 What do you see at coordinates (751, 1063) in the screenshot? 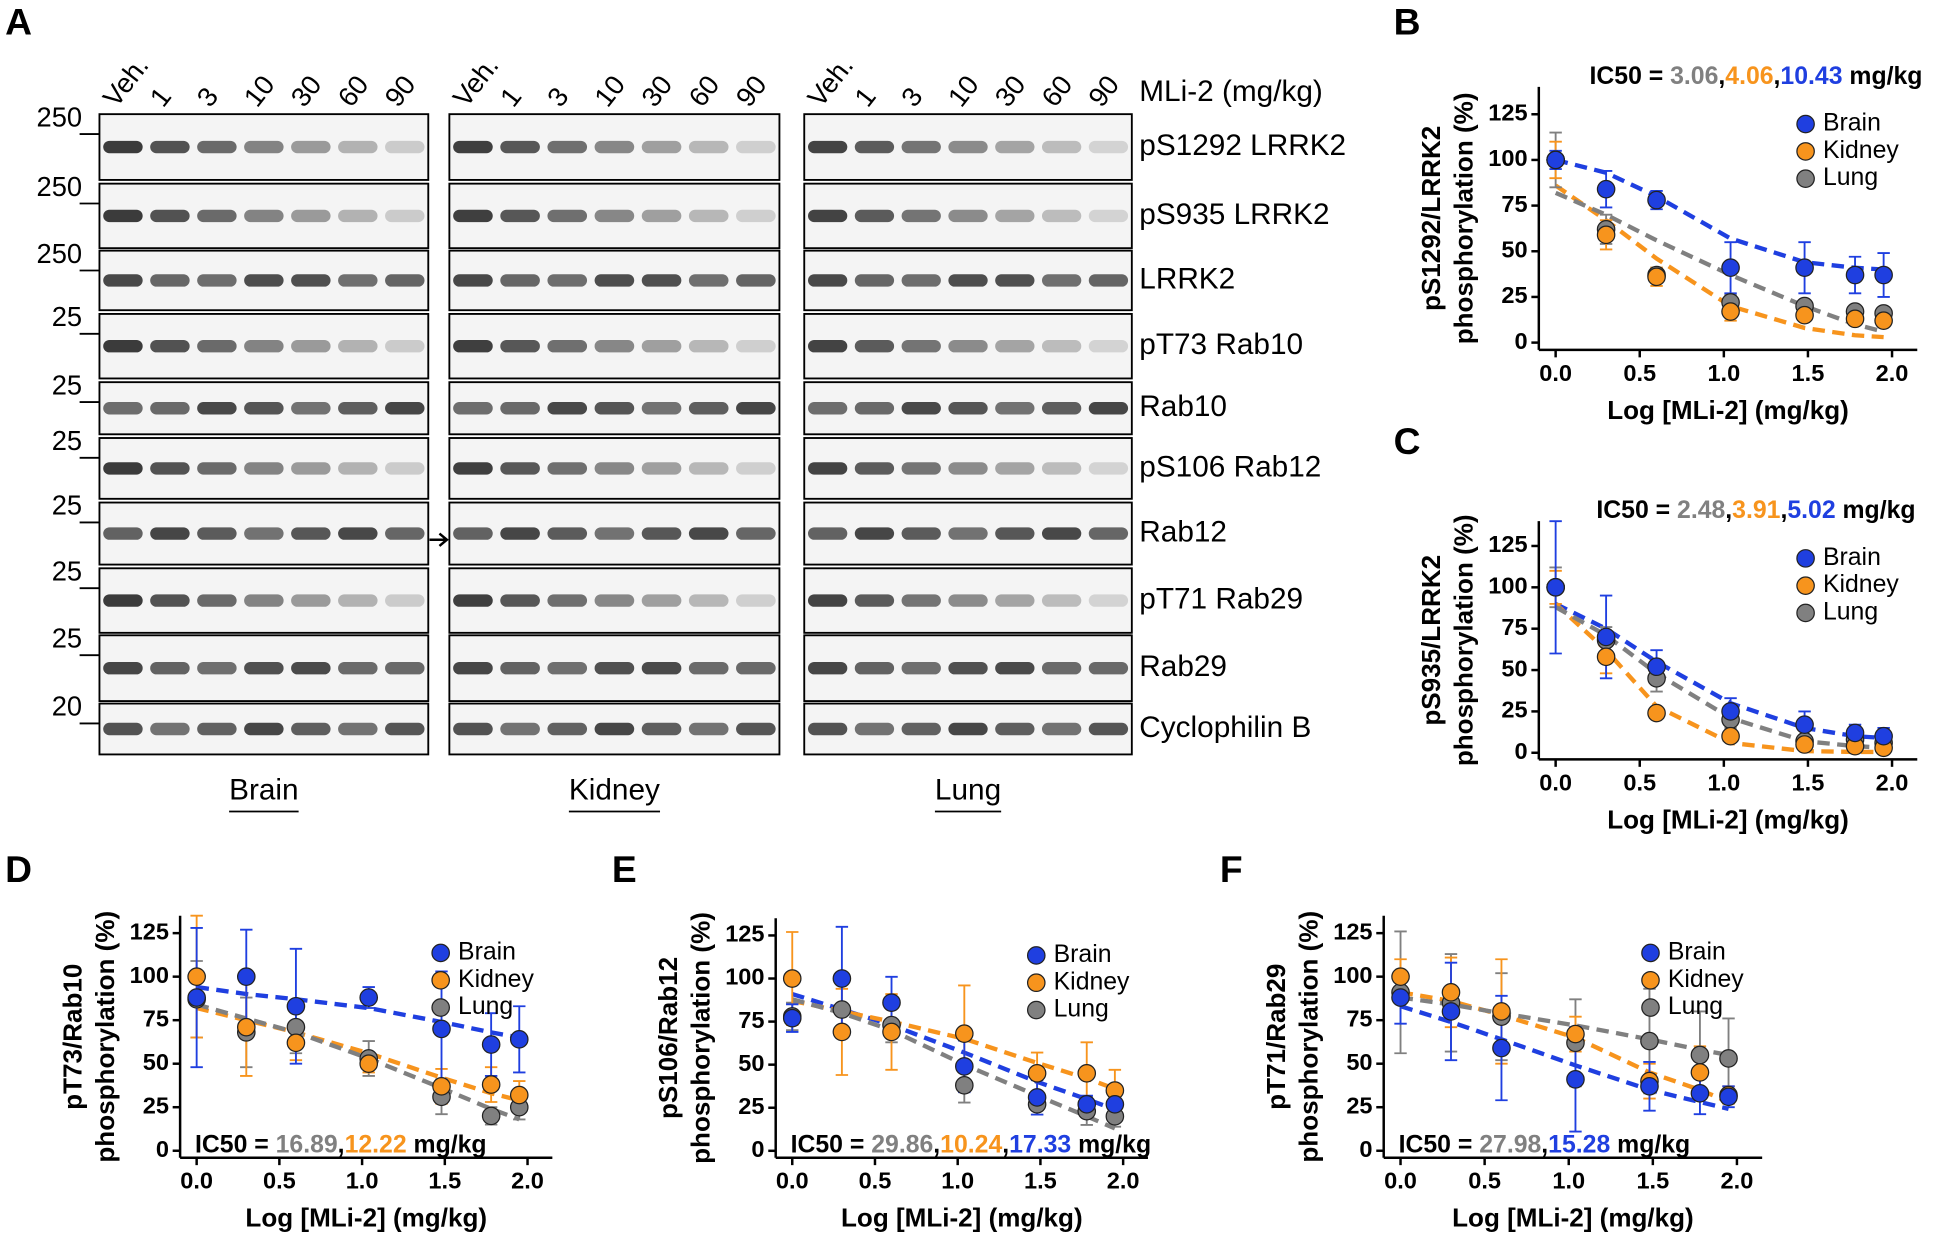
I see `y-tick-label: 50` at bounding box center [751, 1063].